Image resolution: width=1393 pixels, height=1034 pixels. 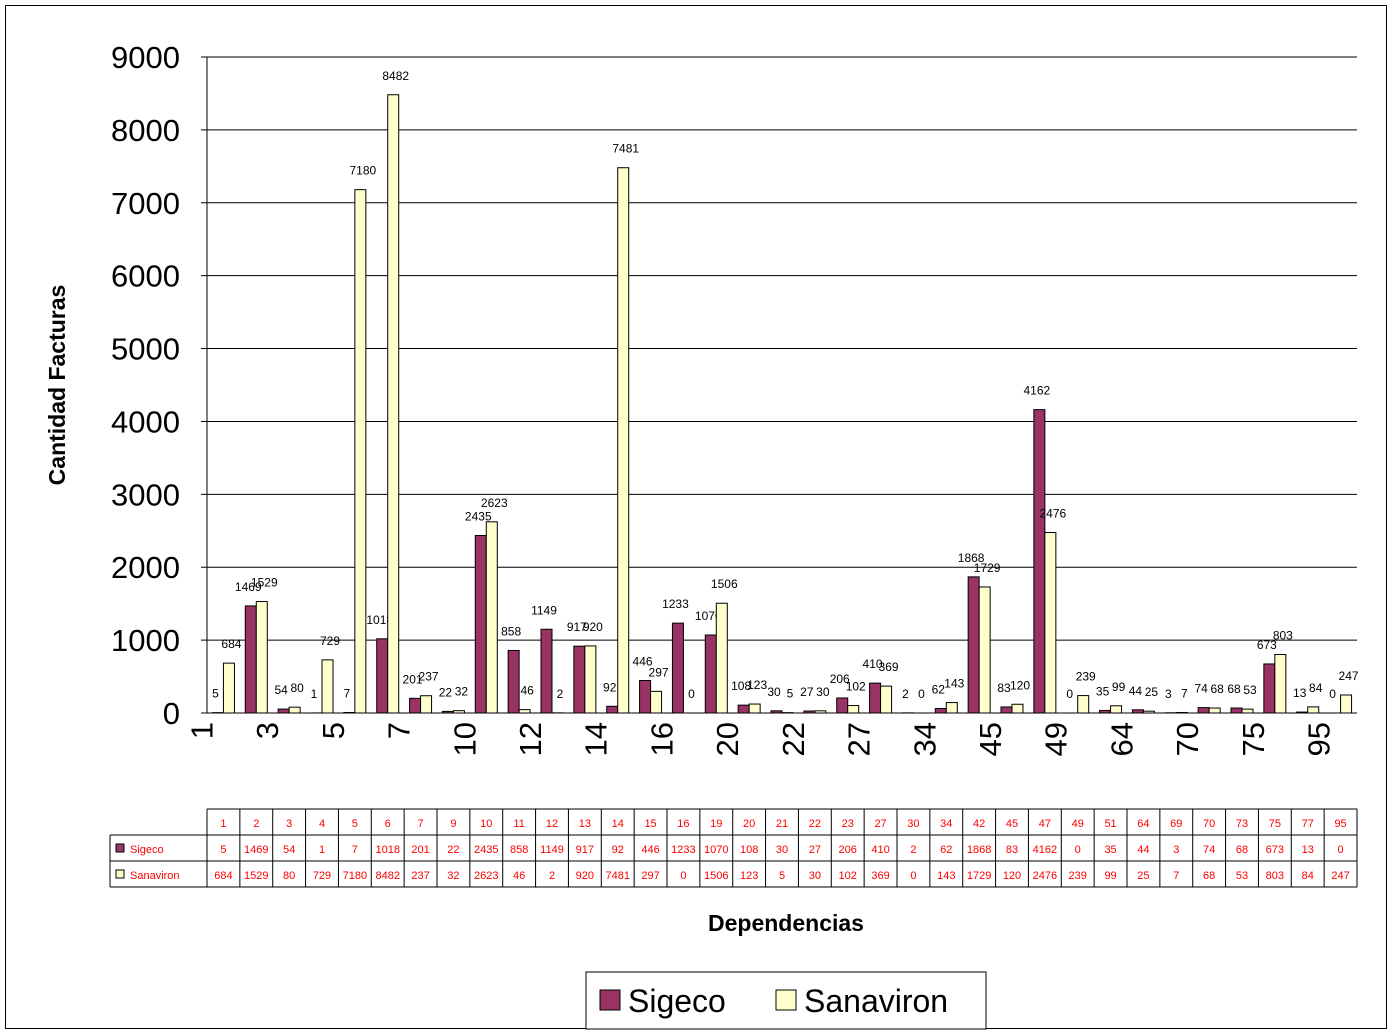 I want to click on bar-value-label: 30, so click(x=823, y=692).